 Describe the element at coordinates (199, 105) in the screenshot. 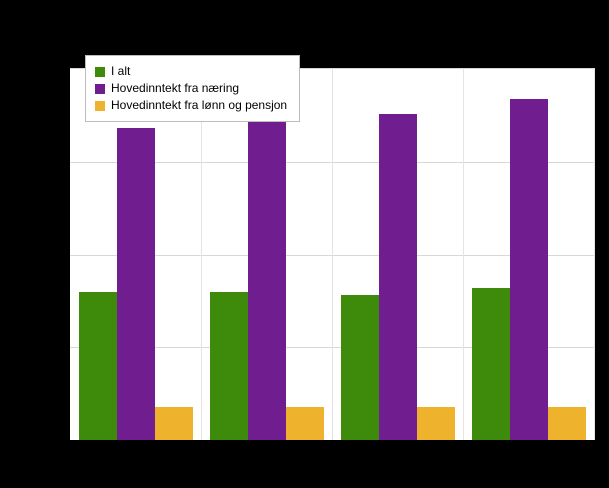

I see `legend-label: Hovedinntekt fra lønn og pensjon` at that location.